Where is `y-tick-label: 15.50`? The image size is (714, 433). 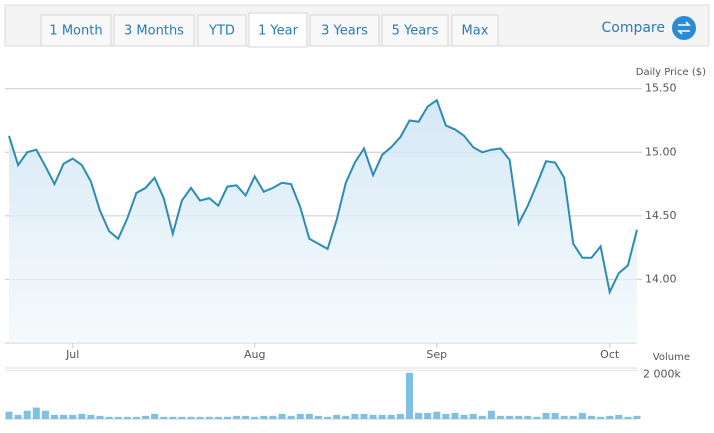
y-tick-label: 15.50 is located at coordinates (661, 88).